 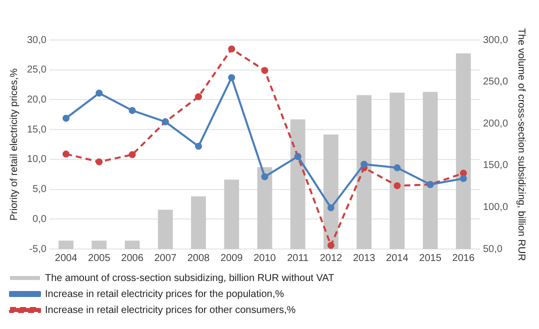 What do you see at coordinates (492, 249) in the screenshot?
I see `y2-tick-label: 50,0` at bounding box center [492, 249].